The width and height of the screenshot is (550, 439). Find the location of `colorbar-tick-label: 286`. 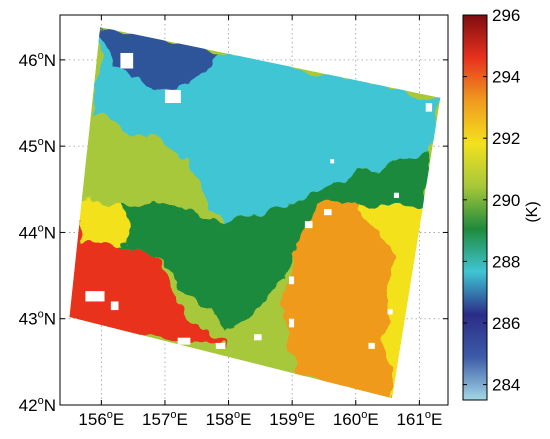

colorbar-tick-label: 286 is located at coordinates (506, 323).